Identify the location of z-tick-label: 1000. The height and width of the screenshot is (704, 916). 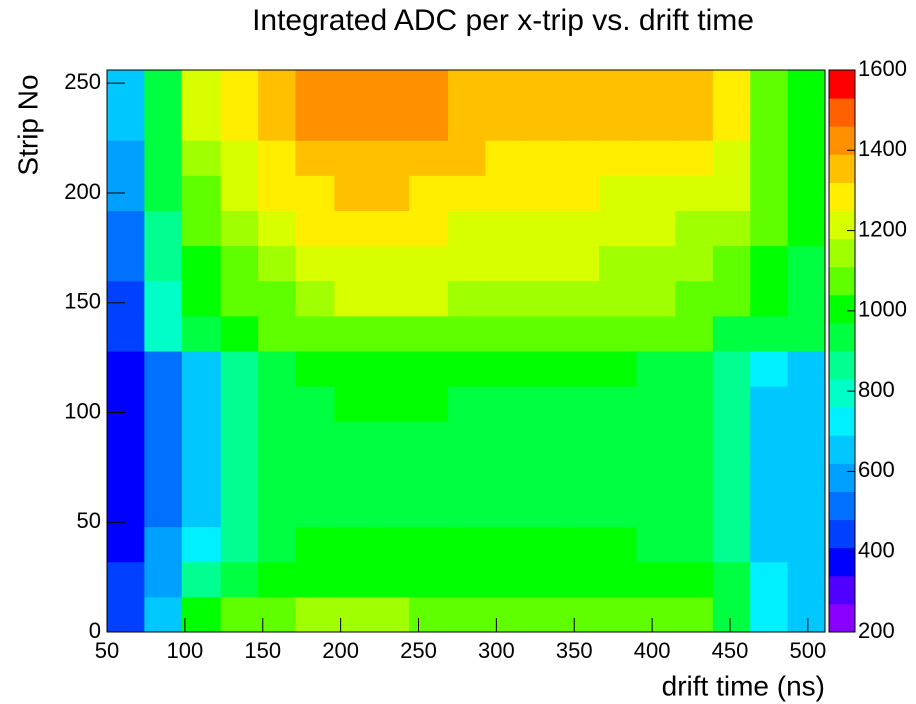
(882, 309).